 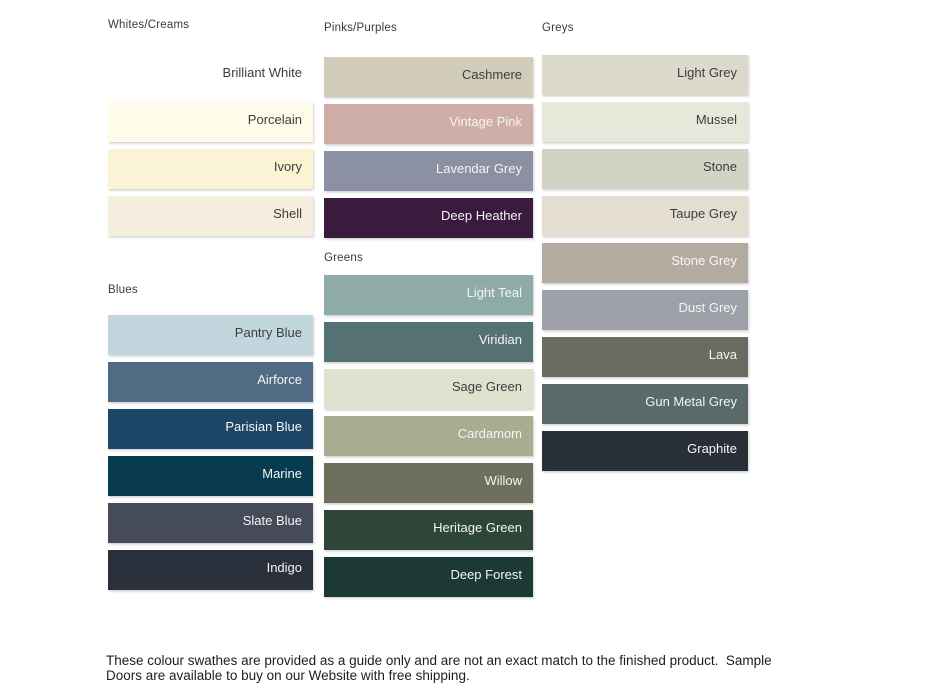 I want to click on swatch-graphite: Graphite, so click(x=645, y=451).